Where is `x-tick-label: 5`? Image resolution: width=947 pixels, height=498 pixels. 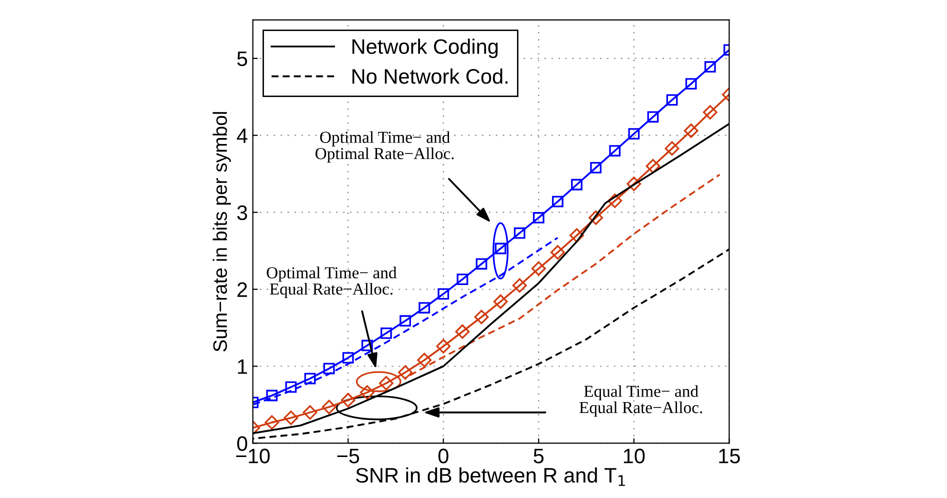
x-tick-label: 5 is located at coordinates (539, 456).